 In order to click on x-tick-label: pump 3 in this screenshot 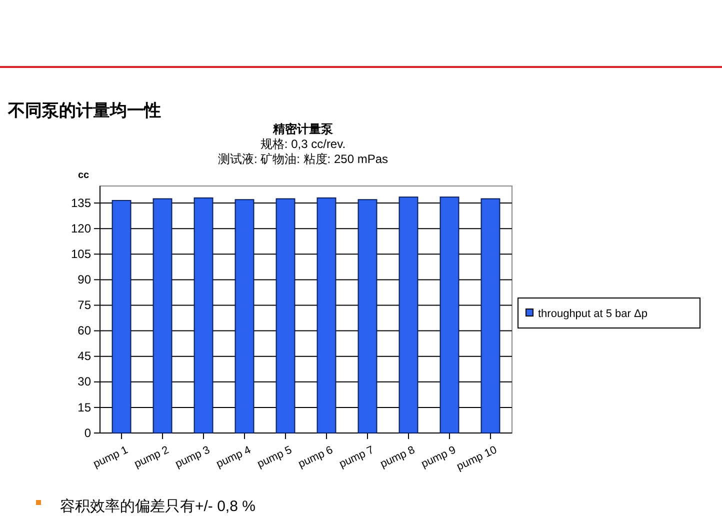, I will do `click(193, 457)`.